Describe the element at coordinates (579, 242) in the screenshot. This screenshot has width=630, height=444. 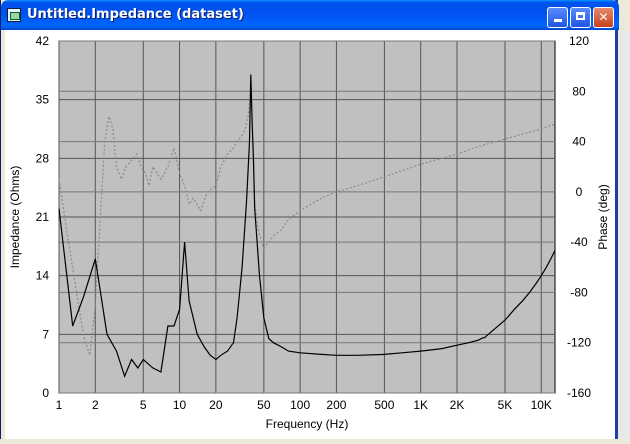
I see `y2-tick-label: -40` at that location.